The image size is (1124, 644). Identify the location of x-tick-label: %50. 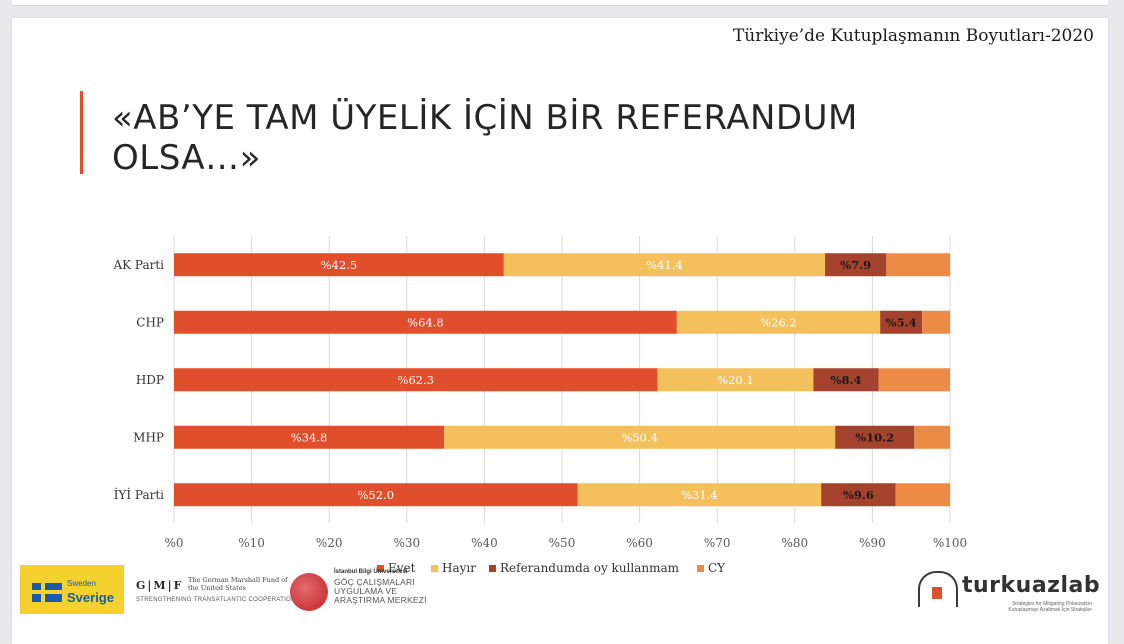
(562, 543).